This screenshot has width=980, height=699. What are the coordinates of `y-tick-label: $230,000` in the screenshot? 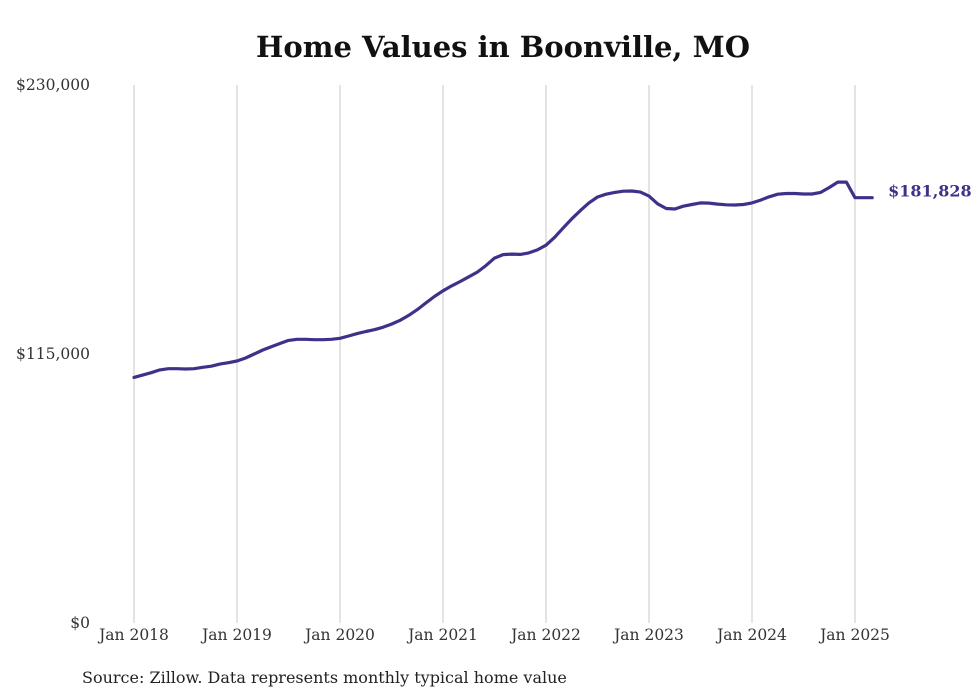 It's located at (53, 85).